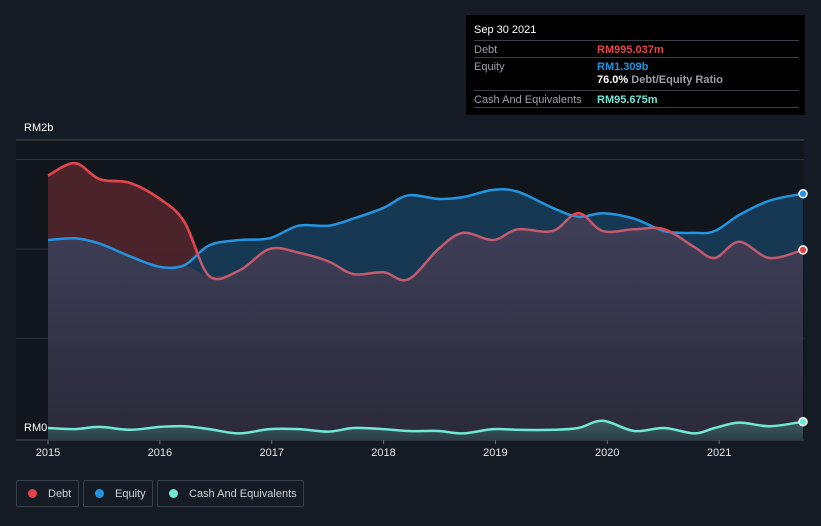  What do you see at coordinates (623, 67) in the screenshot?
I see `tooltip-equity-value: RM1.309b` at bounding box center [623, 67].